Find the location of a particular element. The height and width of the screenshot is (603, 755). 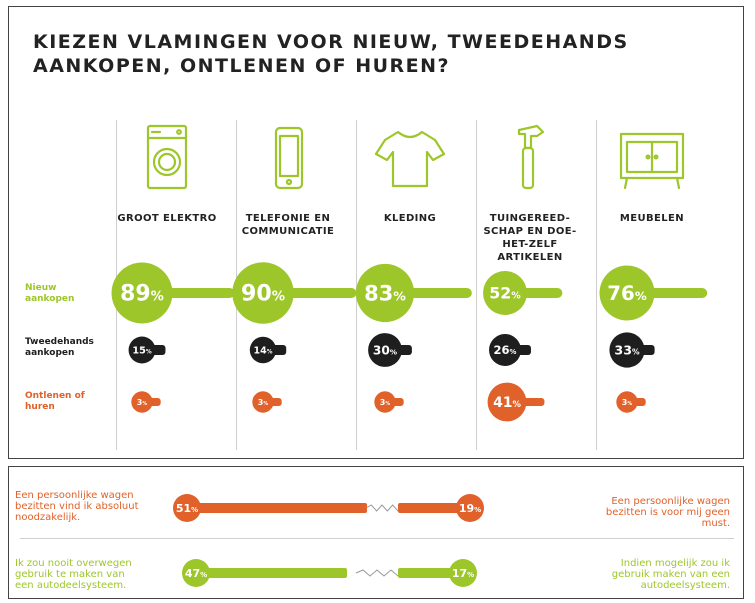

bubble-0-4: 76% is located at coordinates (653, 293).